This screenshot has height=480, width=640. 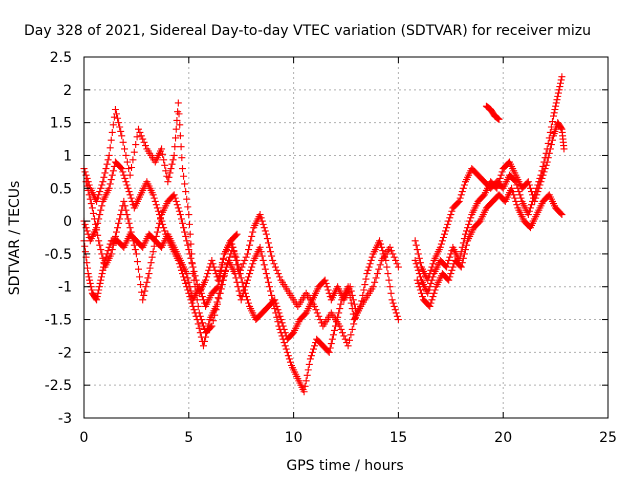 What do you see at coordinates (67, 222) in the screenshot?
I see `y-tick-label: 0` at bounding box center [67, 222].